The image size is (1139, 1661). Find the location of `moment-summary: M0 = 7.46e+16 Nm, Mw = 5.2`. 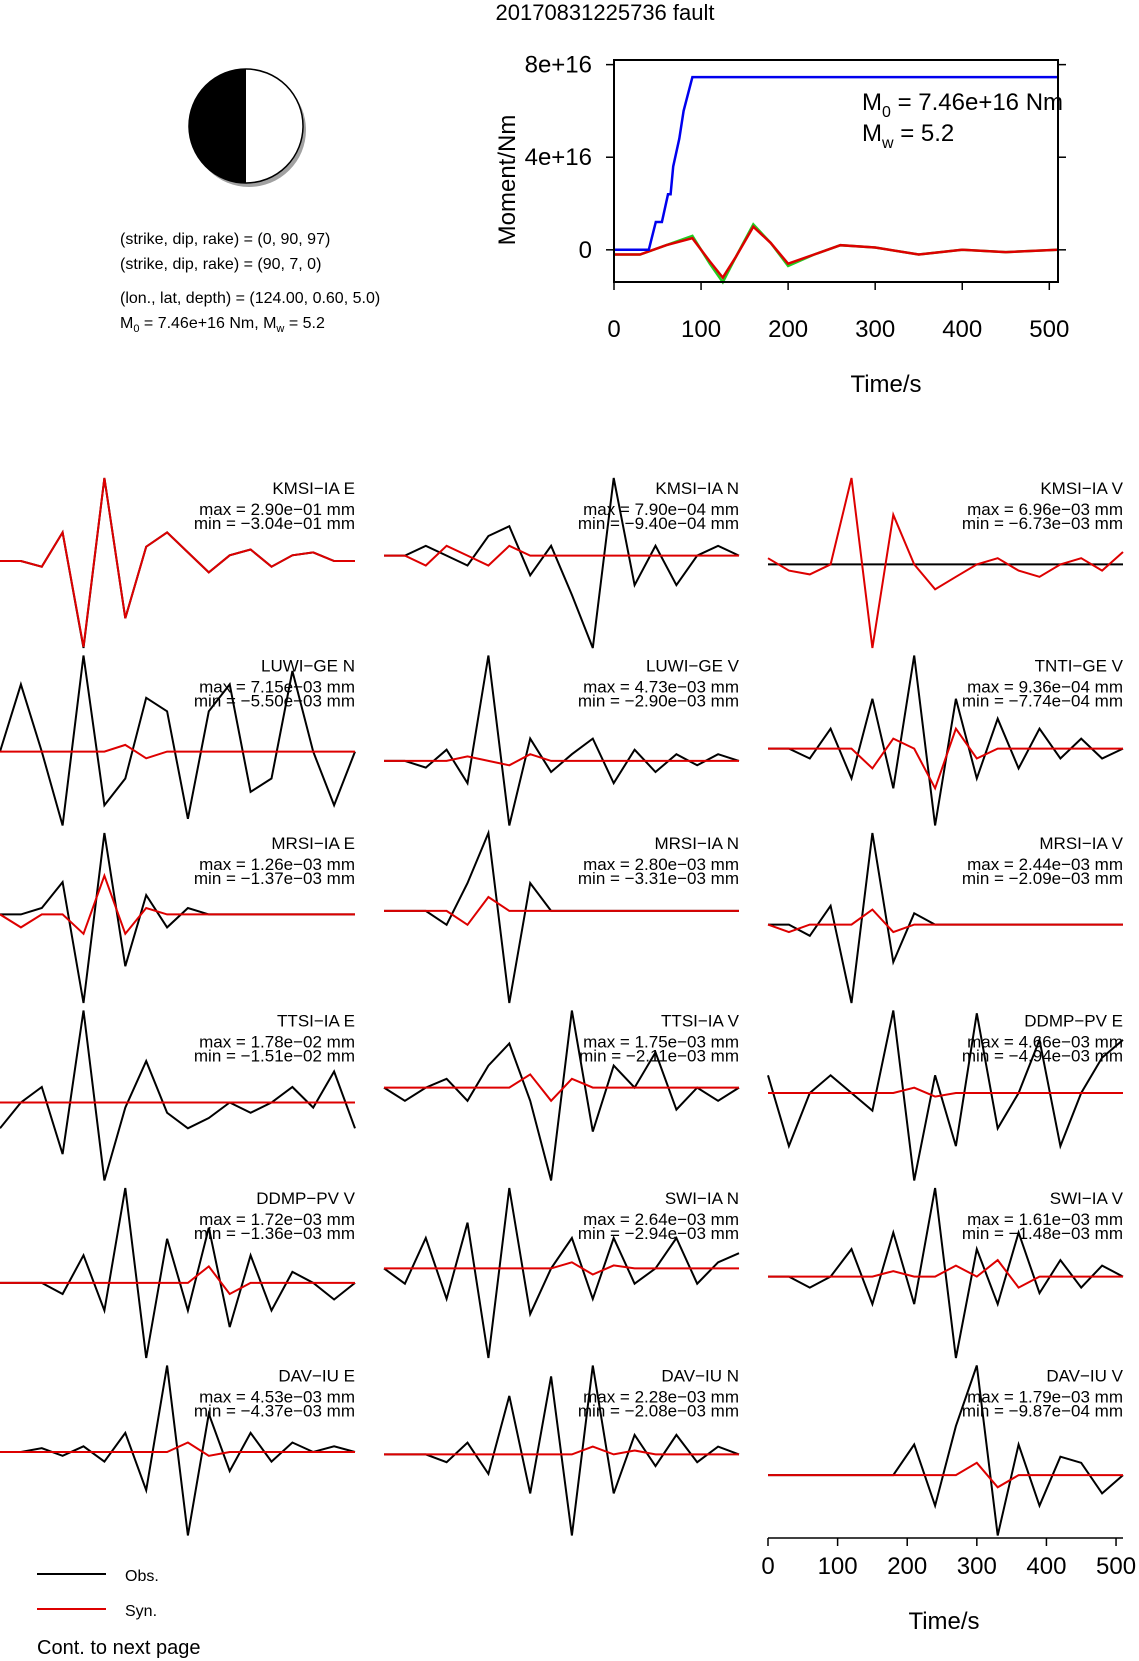

moment-summary: M0 = 7.46e+16 Nm, Mw = 5.2 is located at coordinates (222, 325).